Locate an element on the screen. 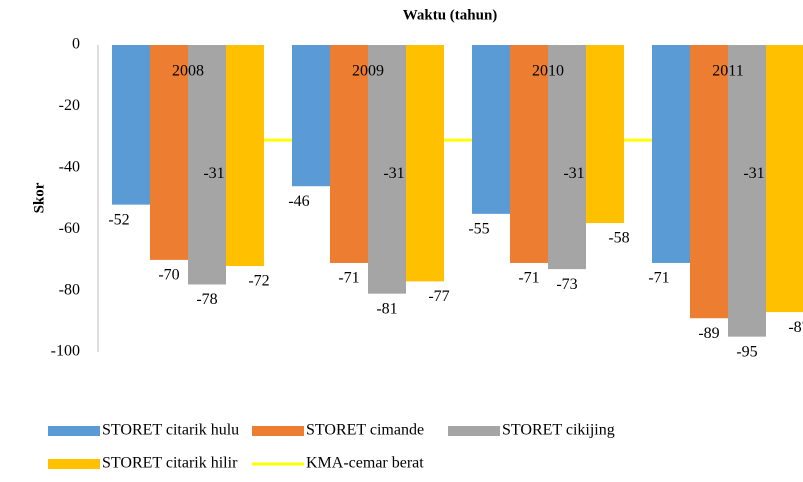 This screenshot has width=803, height=482. x-tick-label: 2009 is located at coordinates (368, 71).